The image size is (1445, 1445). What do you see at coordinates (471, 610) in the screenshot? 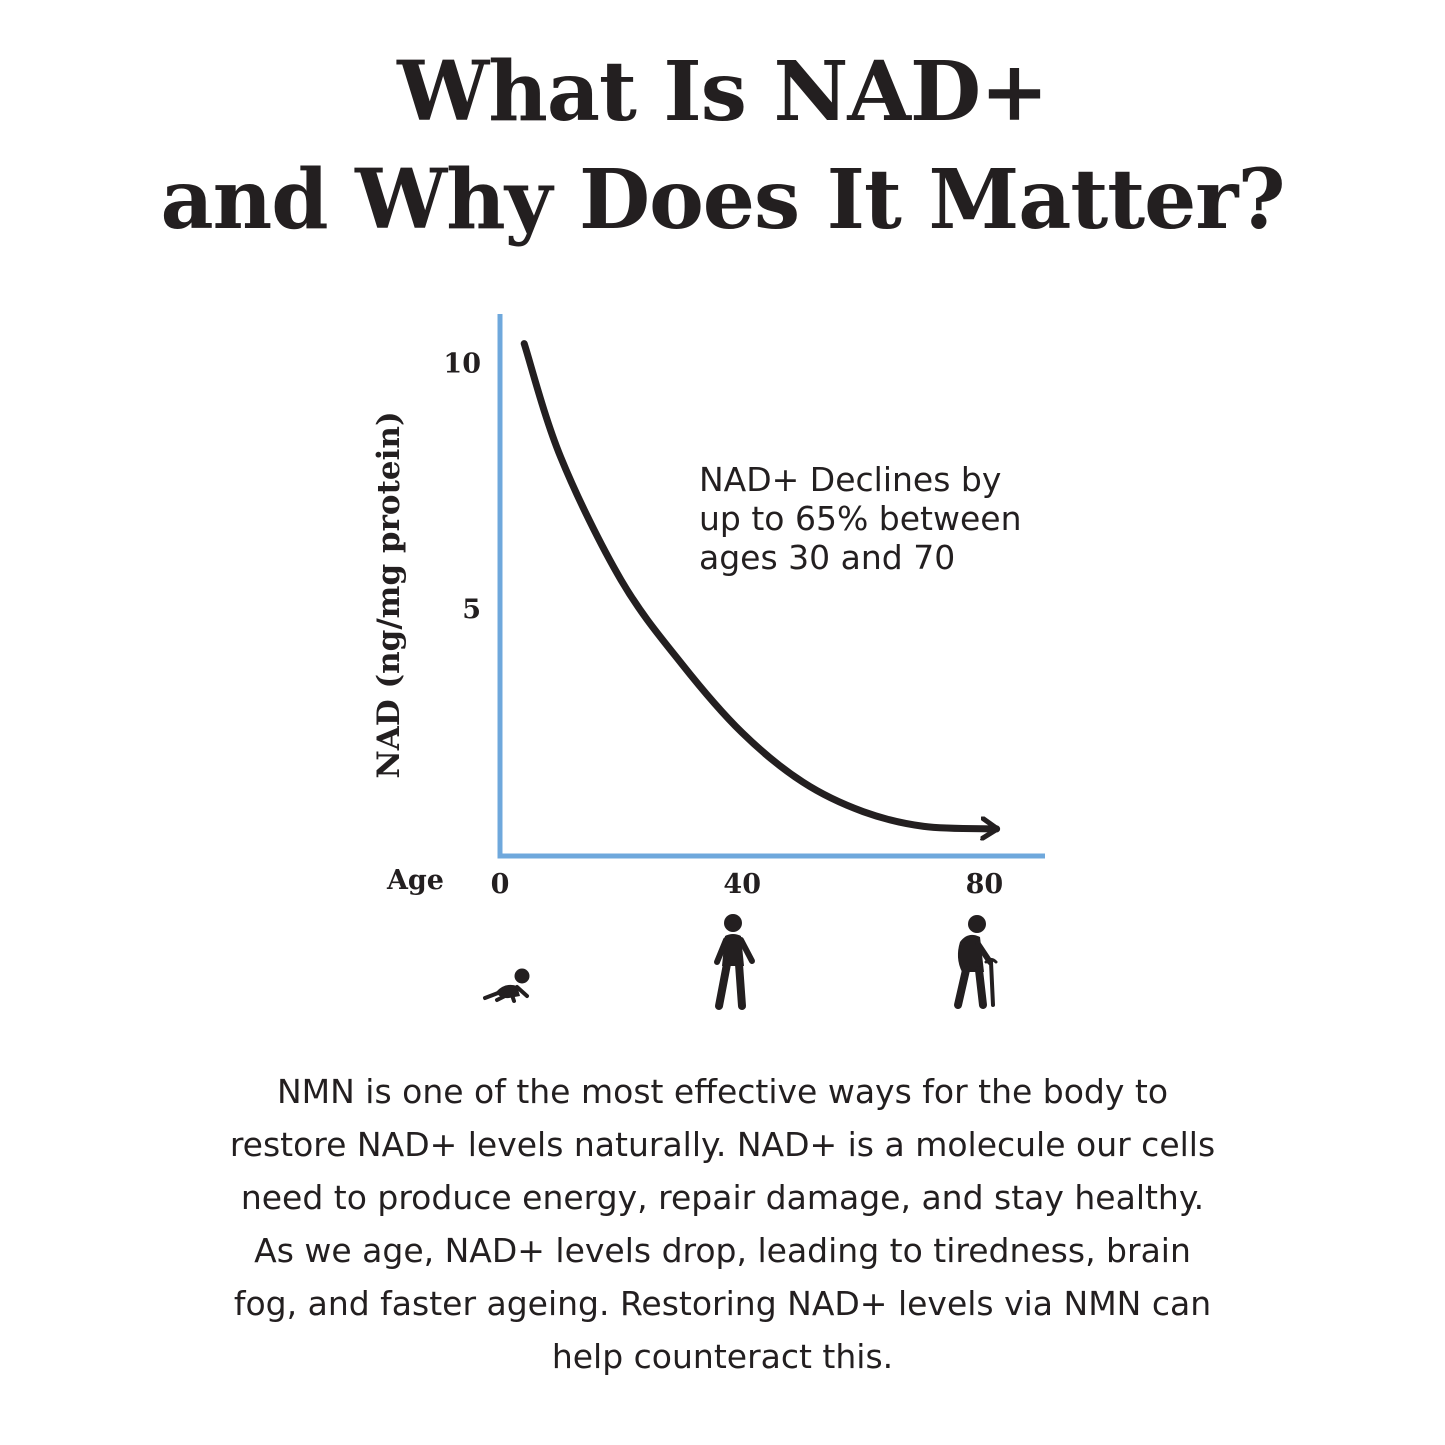
I see `y-tick-label-5: 5` at bounding box center [471, 610].